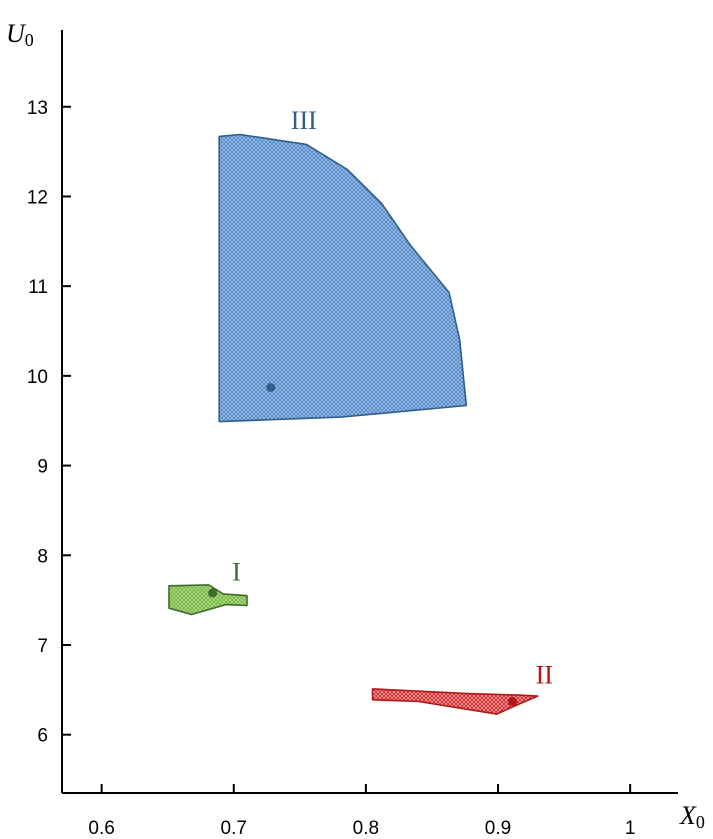 This screenshot has width=713, height=839. Describe the element at coordinates (37, 108) in the screenshot. I see `y-tick-label: 13` at that location.